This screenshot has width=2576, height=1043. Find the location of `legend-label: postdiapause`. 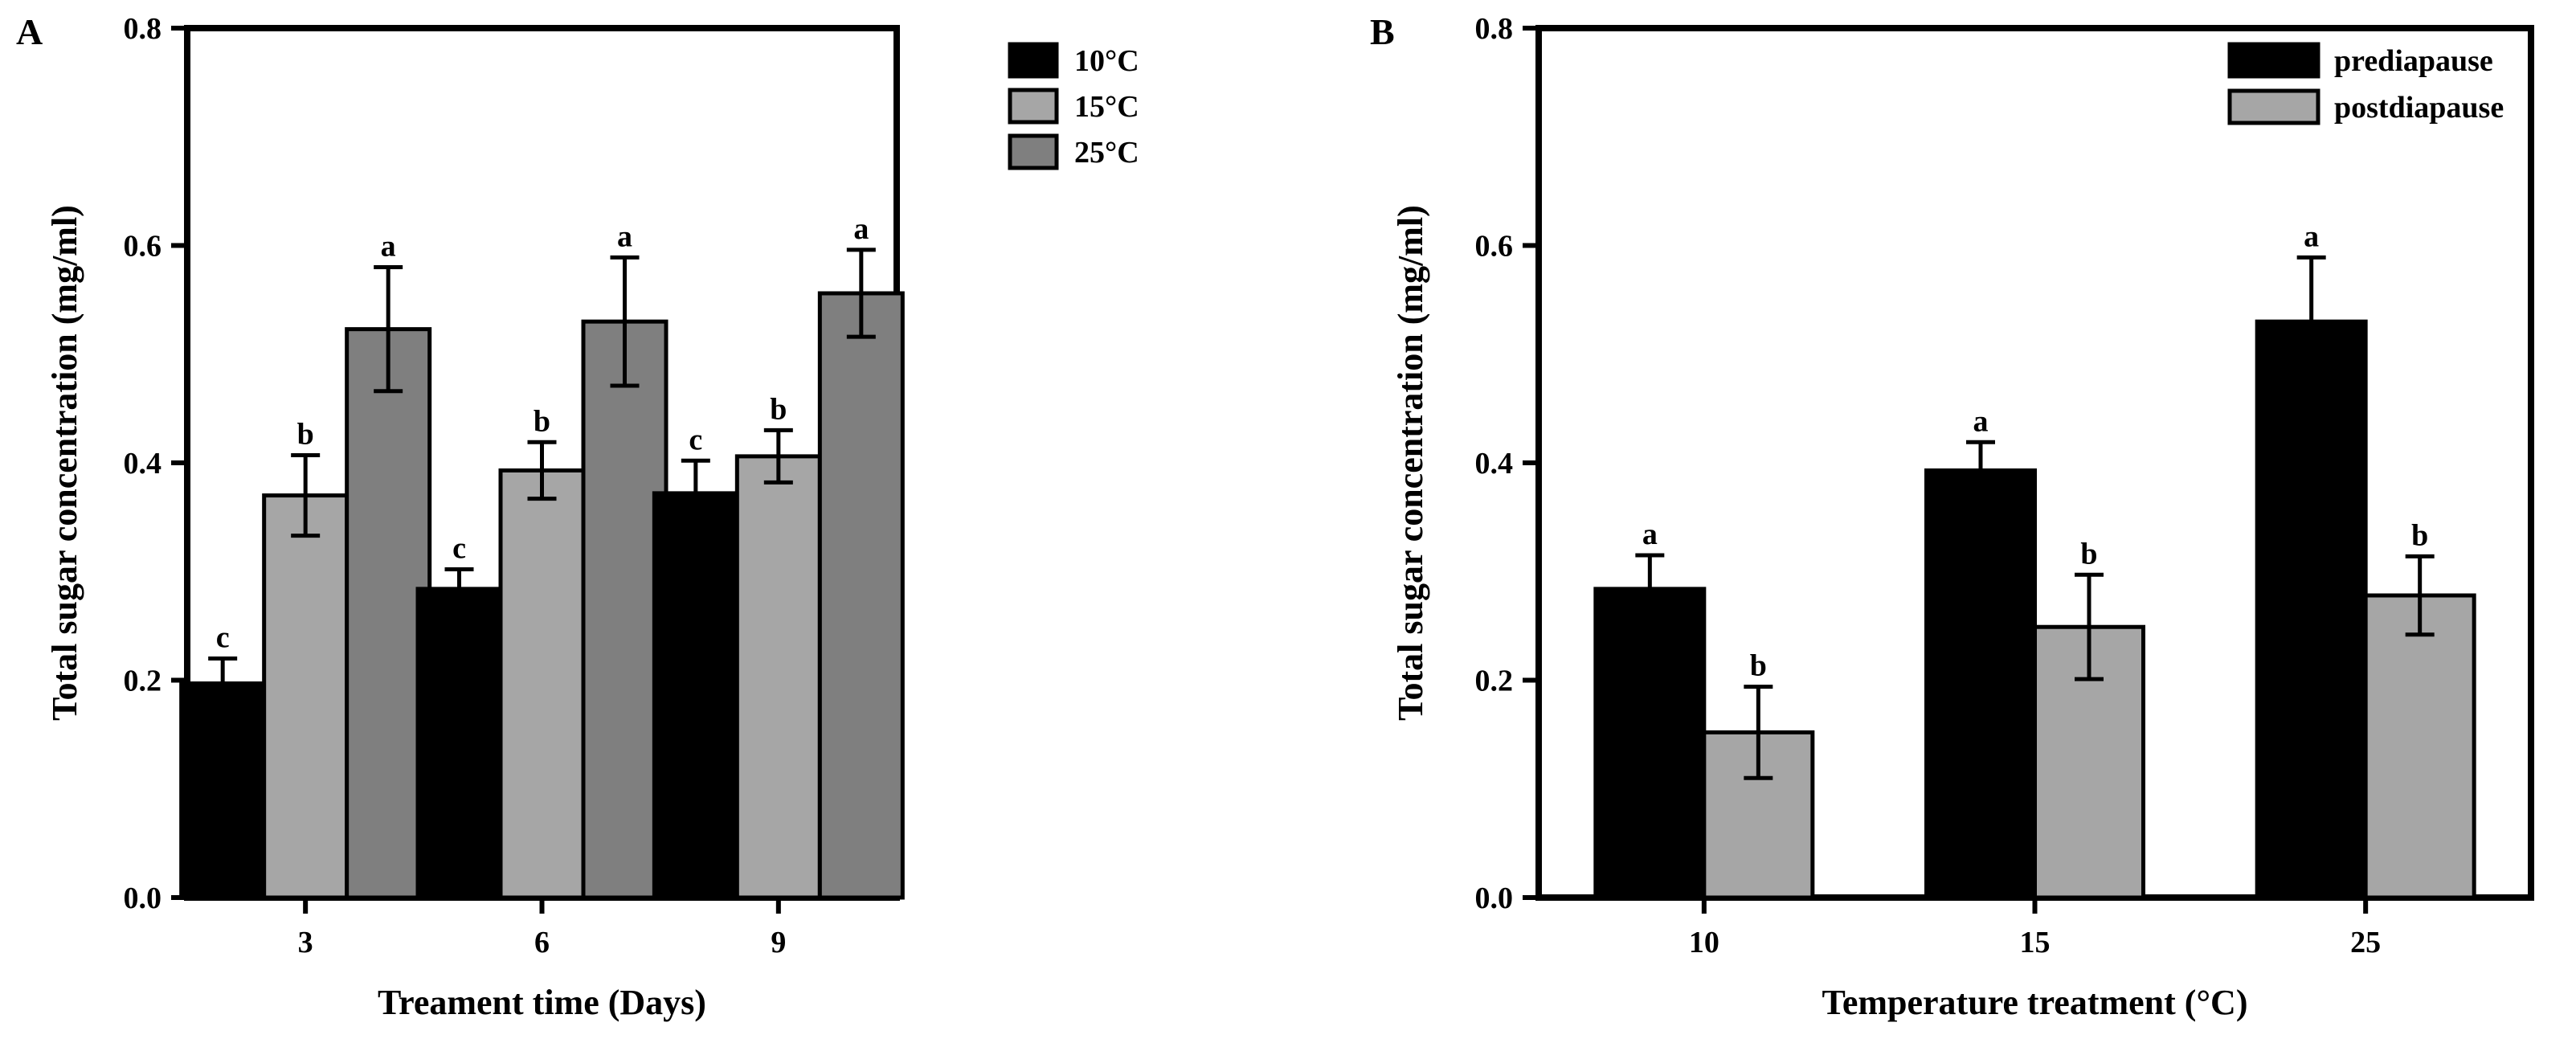

legend-label: postdiapause is located at coordinates (2419, 108).